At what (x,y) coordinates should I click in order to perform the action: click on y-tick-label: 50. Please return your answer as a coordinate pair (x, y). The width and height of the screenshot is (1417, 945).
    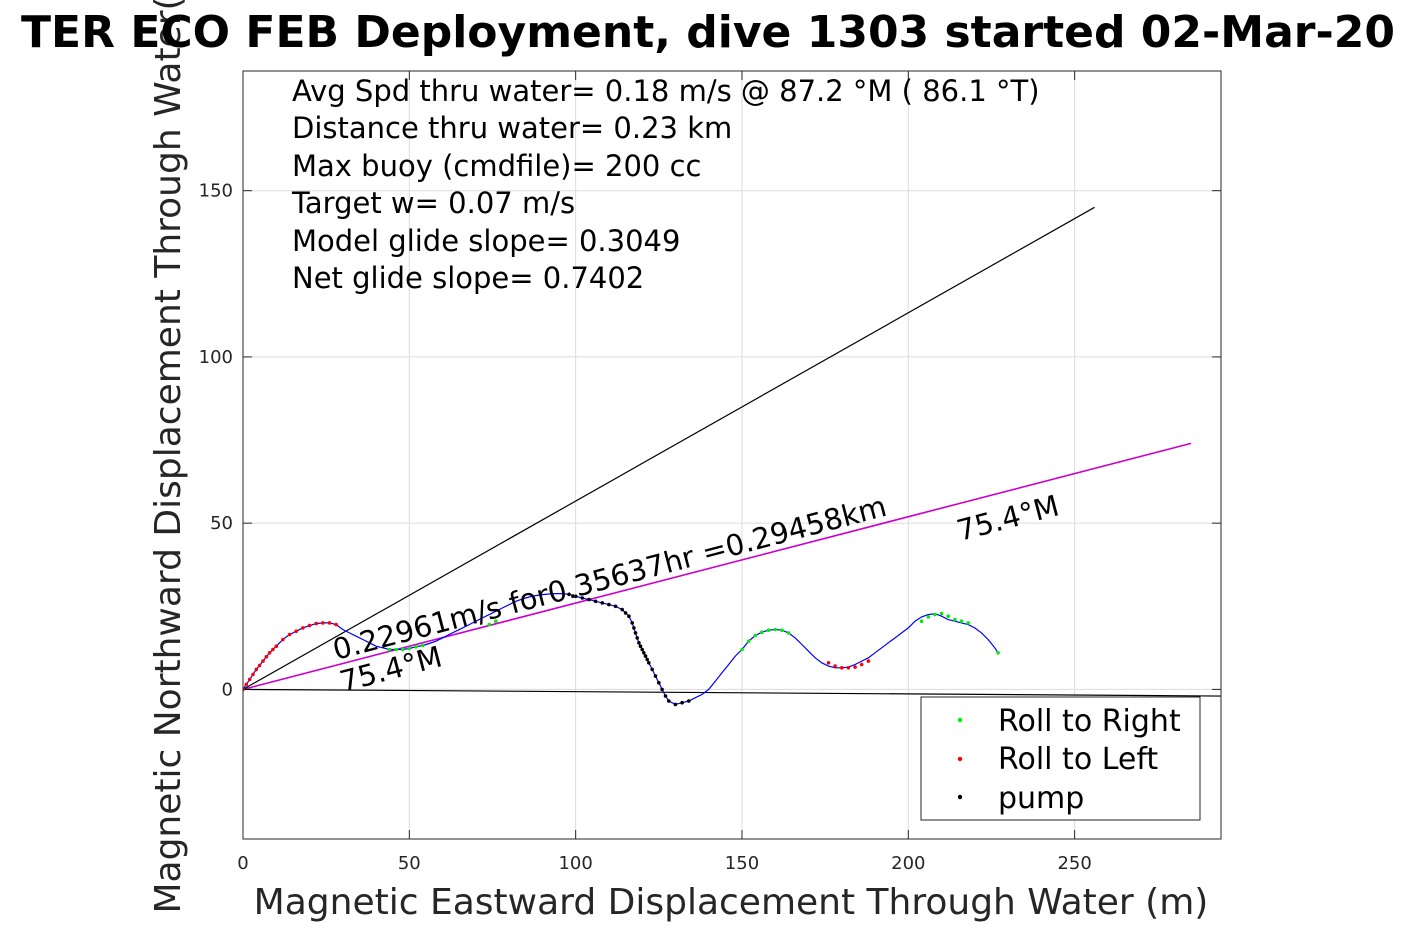
    Looking at the image, I should click on (221, 523).